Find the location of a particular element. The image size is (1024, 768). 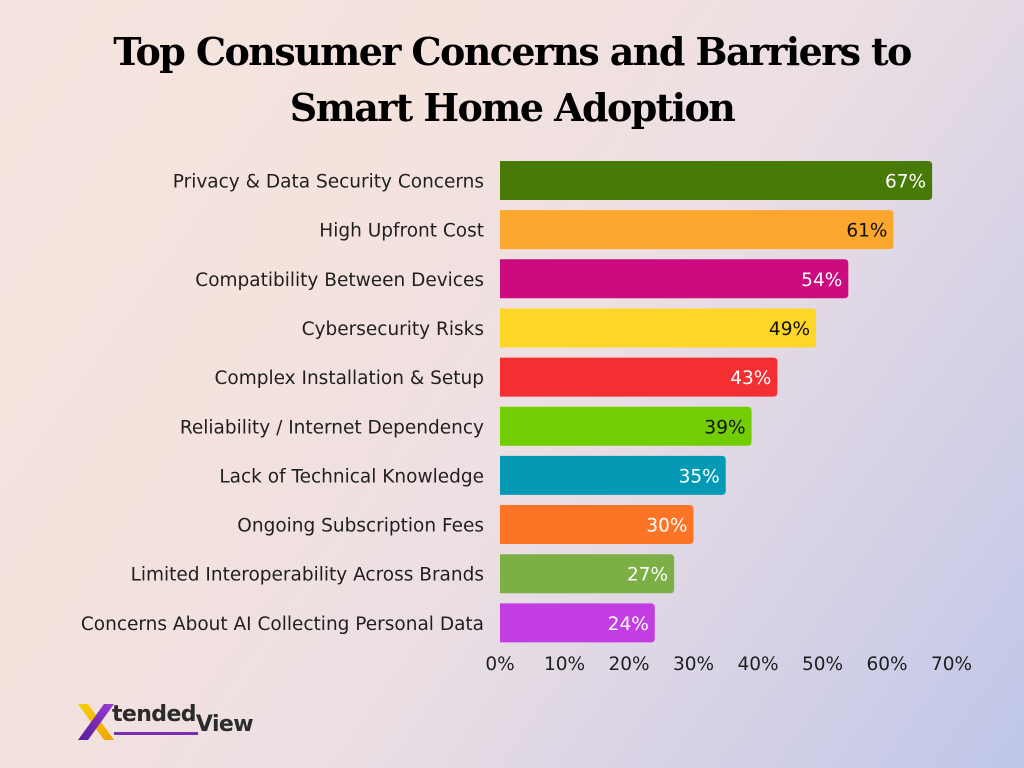

x-tick-label: 30% is located at coordinates (693, 664).